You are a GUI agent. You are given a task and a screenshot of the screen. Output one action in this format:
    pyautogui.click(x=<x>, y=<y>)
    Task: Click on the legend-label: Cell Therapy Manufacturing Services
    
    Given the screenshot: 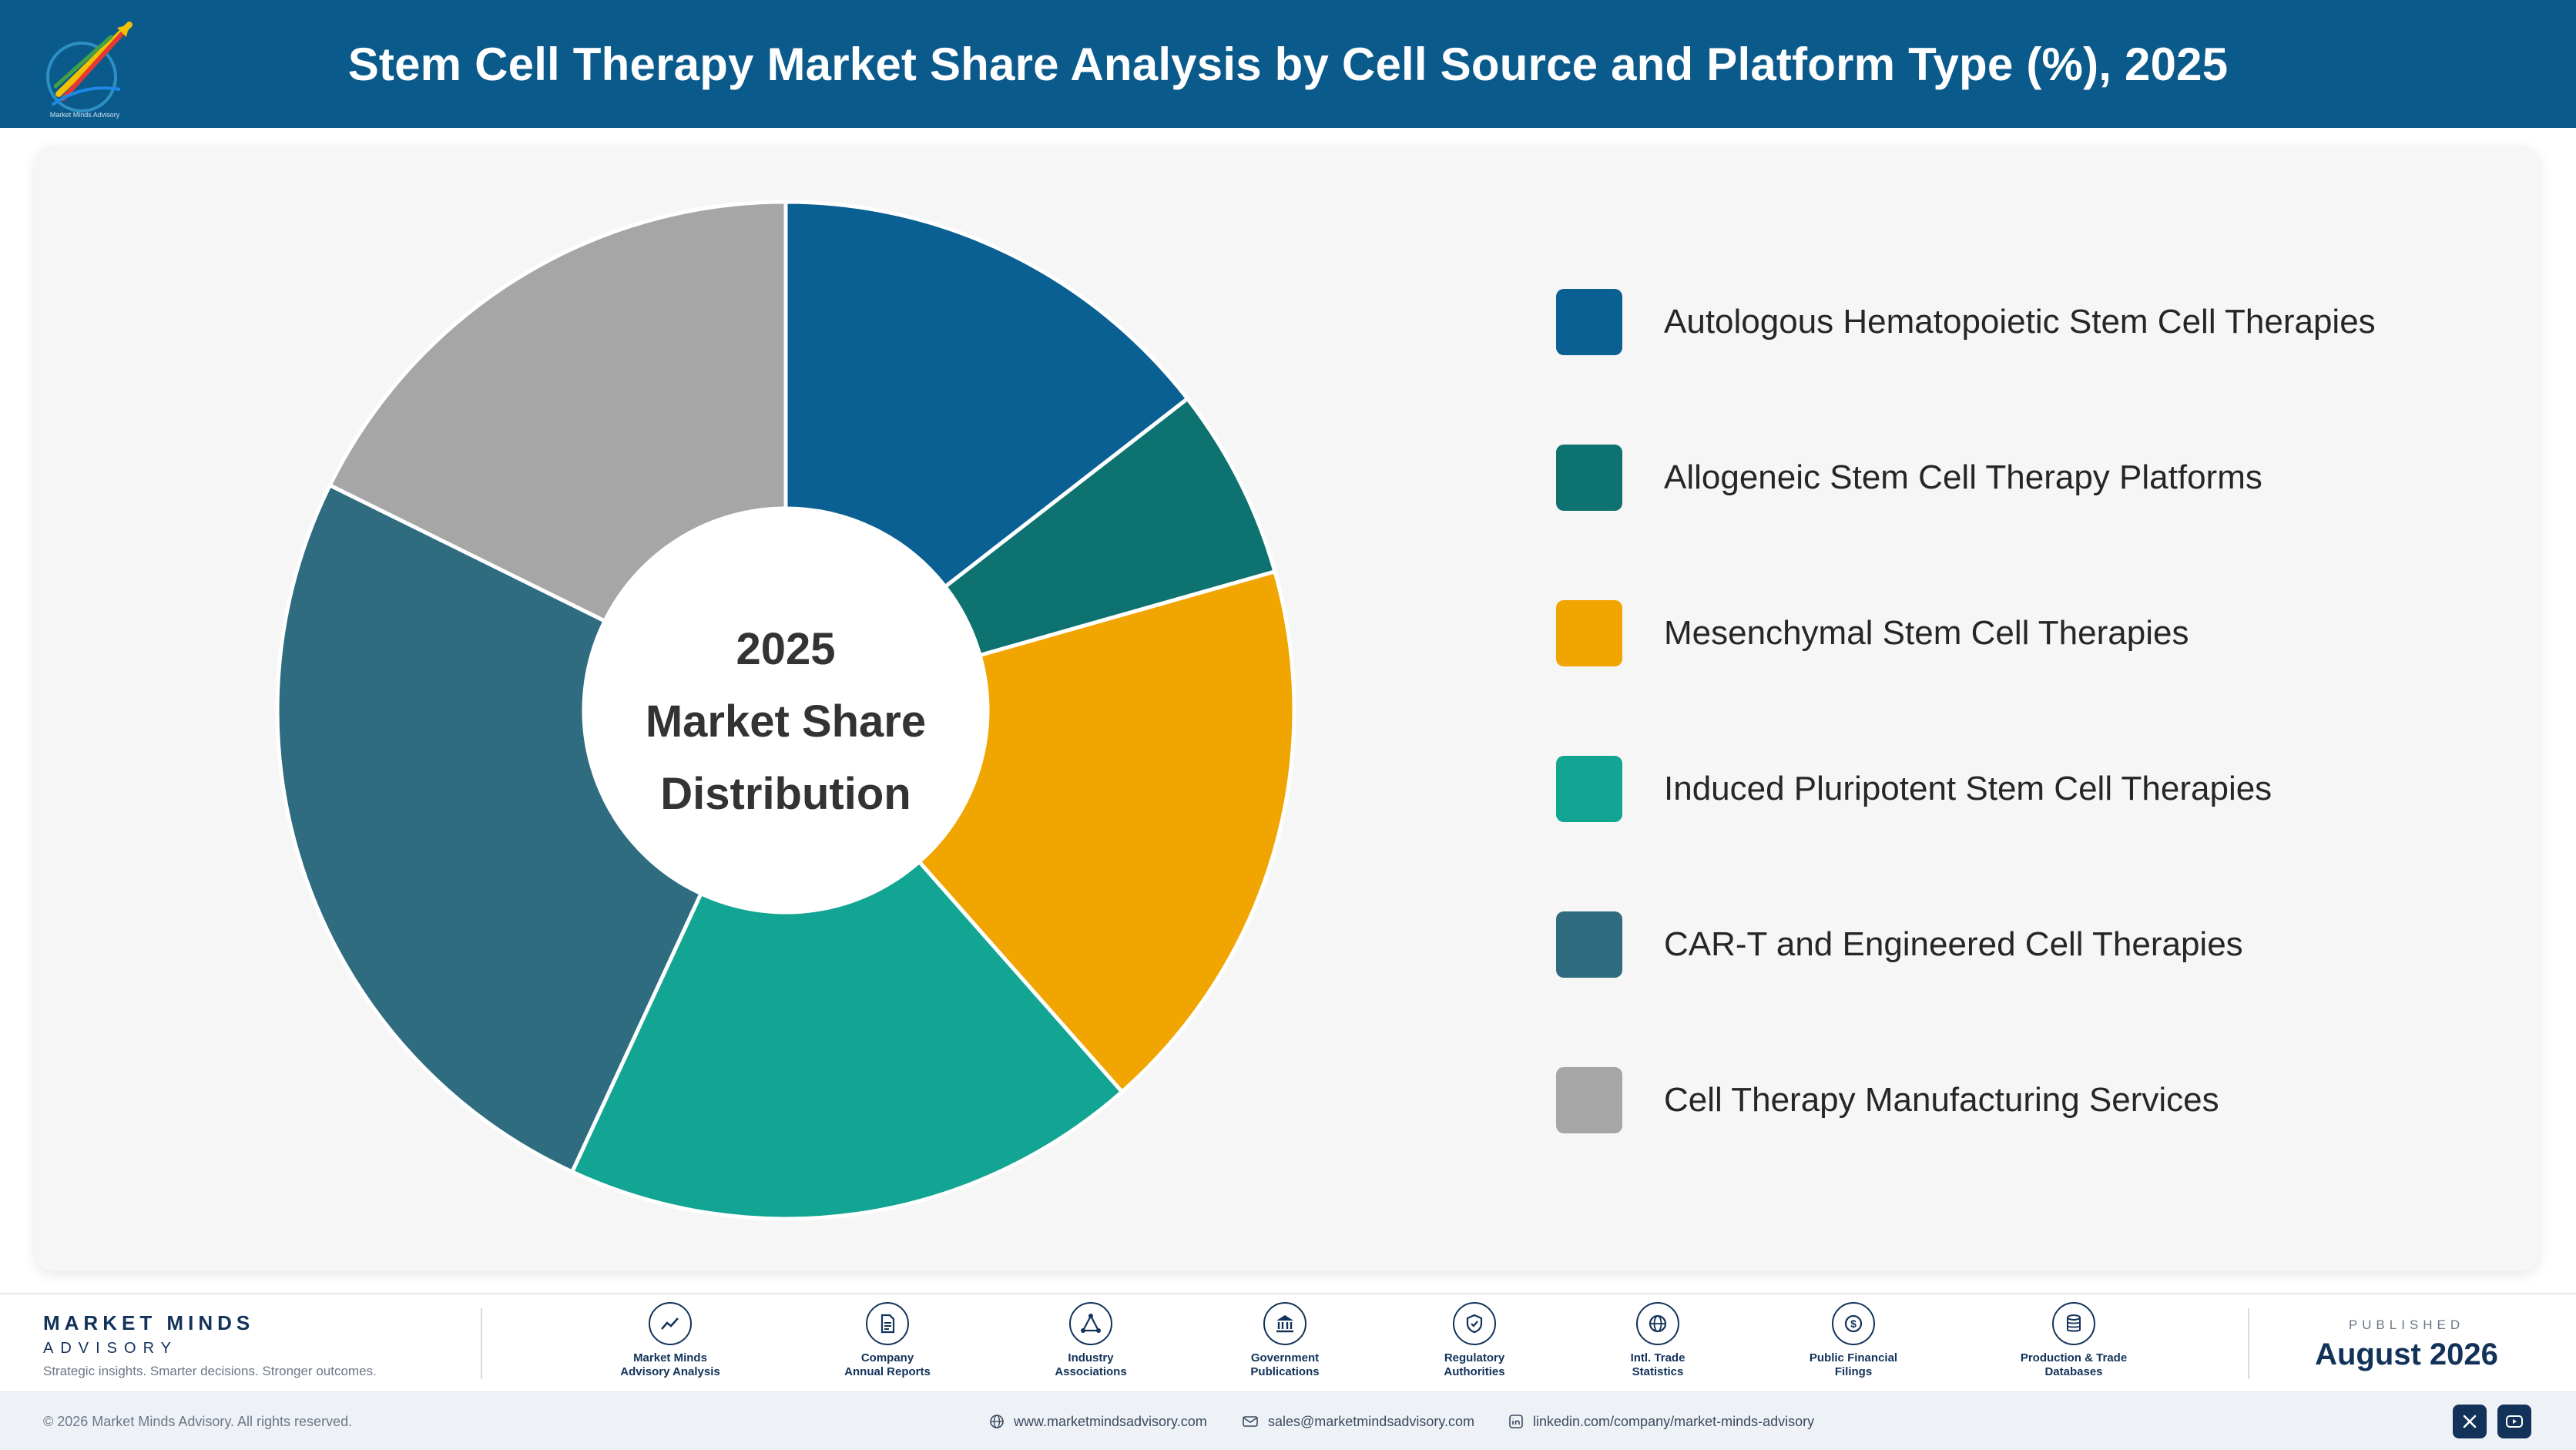 What is the action you would take?
    pyautogui.click(x=1941, y=1100)
    